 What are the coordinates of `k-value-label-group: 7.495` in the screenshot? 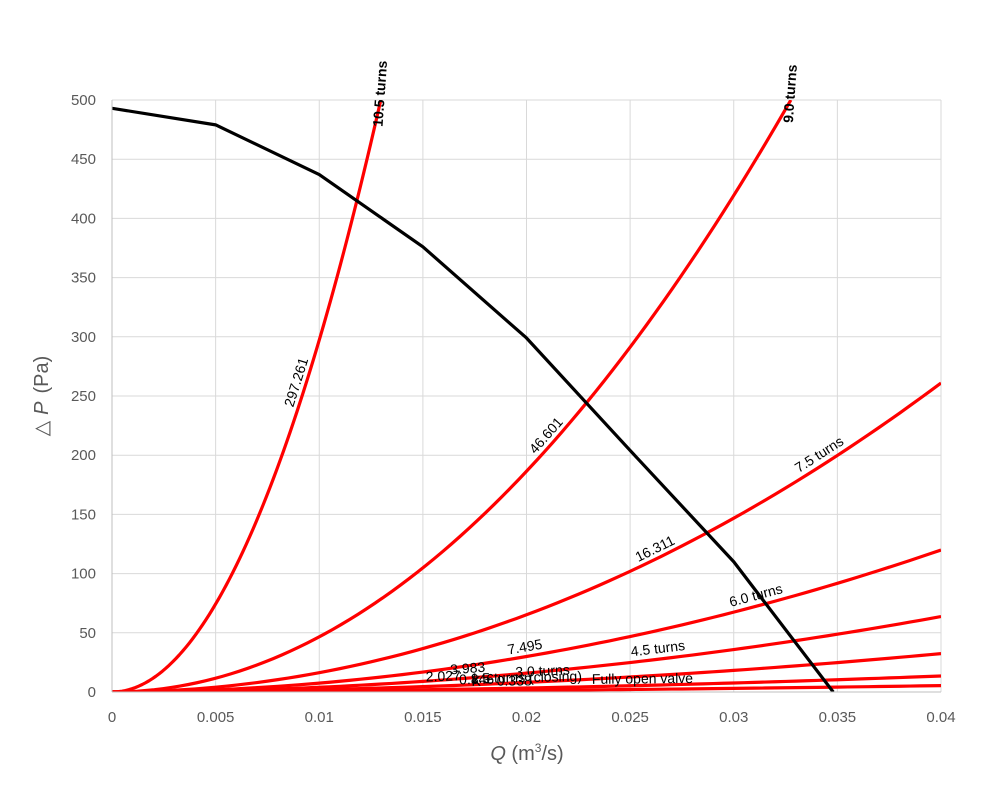 It's located at (524, 647).